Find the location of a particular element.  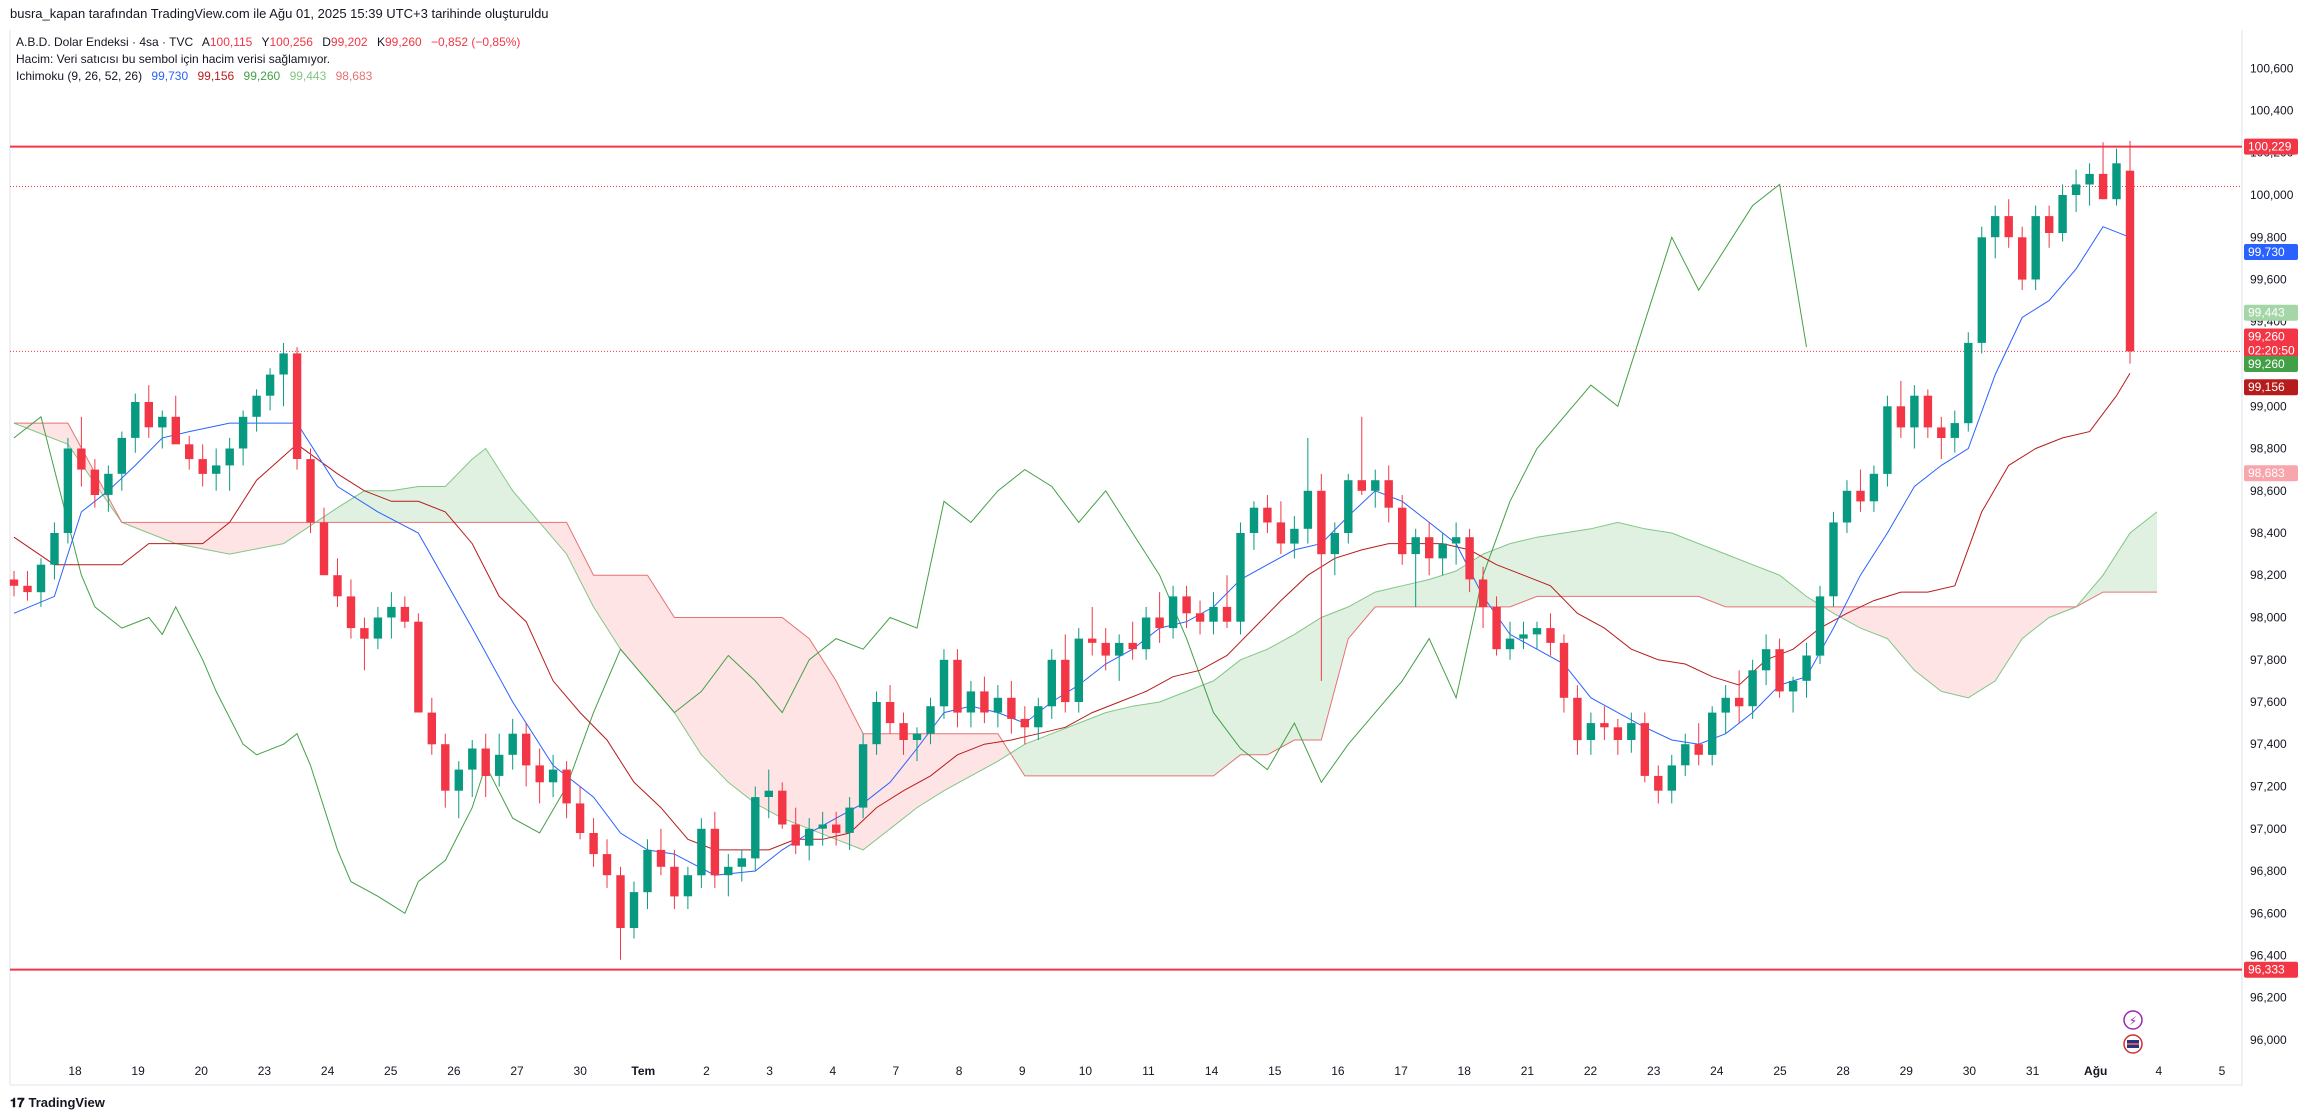

time-tick-label: 29 is located at coordinates (1907, 1071).